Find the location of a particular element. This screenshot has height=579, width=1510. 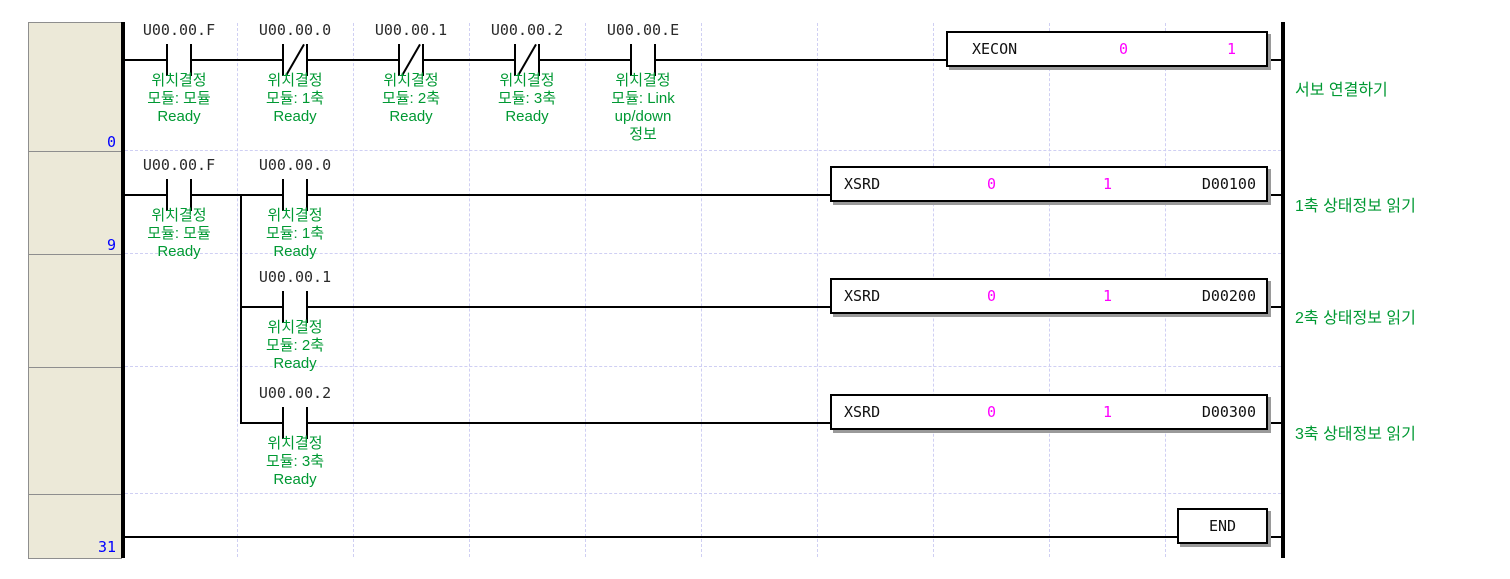

rung-number-0: 0 is located at coordinates (111, 142).